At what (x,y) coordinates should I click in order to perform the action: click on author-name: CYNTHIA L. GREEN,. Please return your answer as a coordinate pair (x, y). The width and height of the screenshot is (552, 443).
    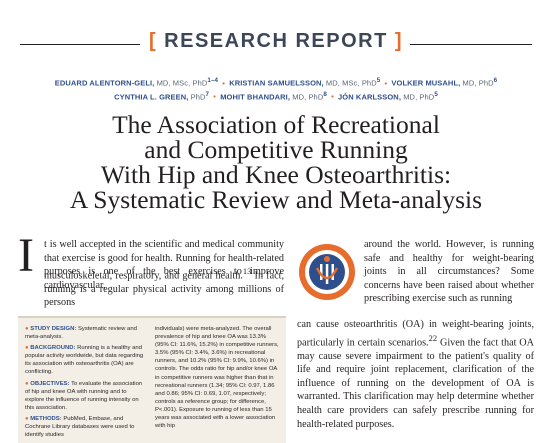
    Looking at the image, I should click on (151, 96).